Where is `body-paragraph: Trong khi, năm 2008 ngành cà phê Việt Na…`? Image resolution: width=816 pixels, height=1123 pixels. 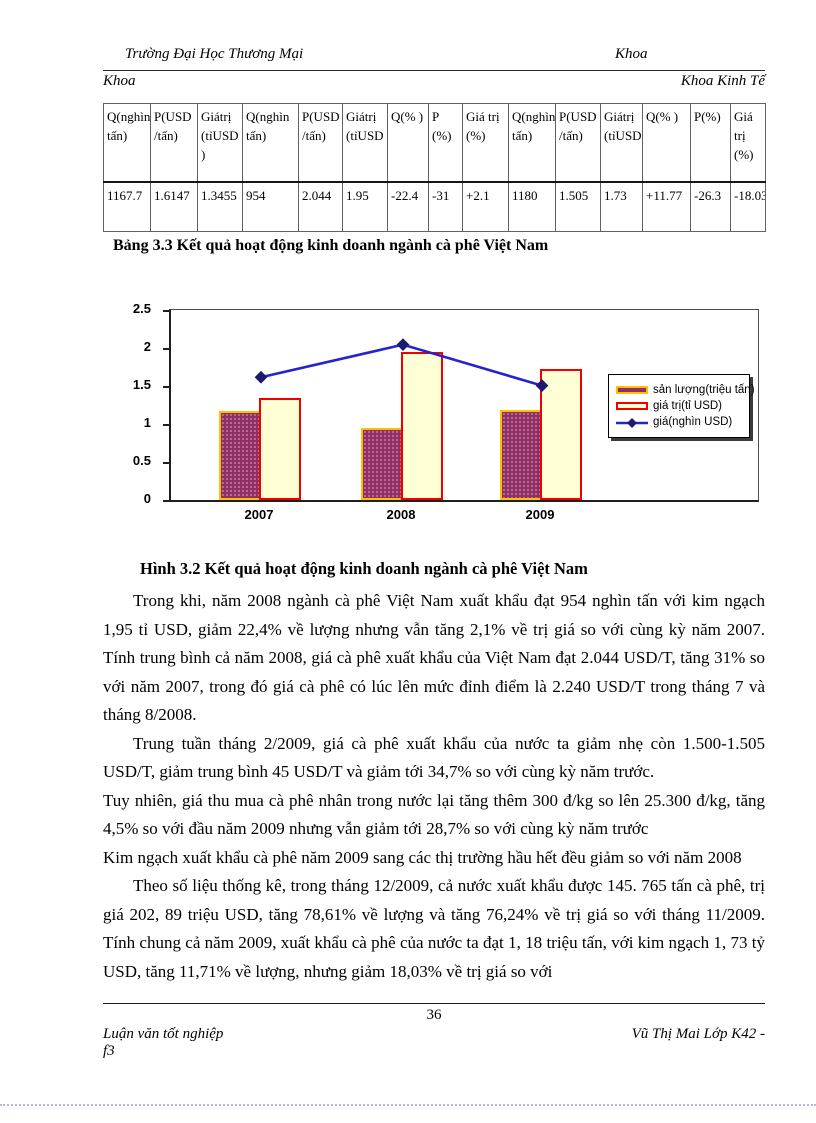
body-paragraph: Trong khi, năm 2008 ngành cà phê Việt Na… is located at coordinates (434, 657).